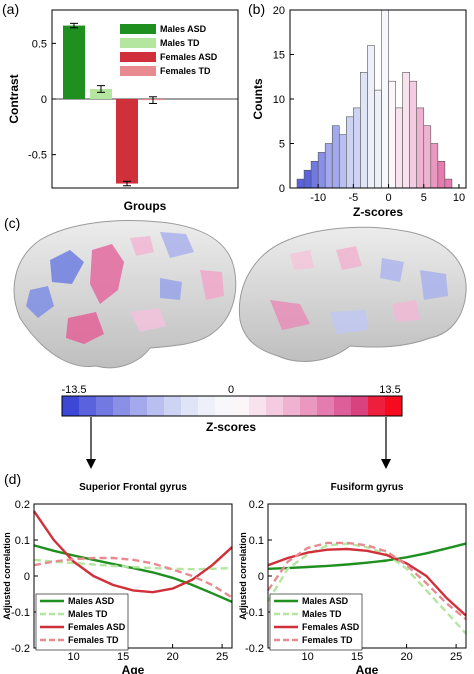 The image size is (474, 674). Describe the element at coordinates (282, 145) in the screenshot. I see `y-tick-label: 5` at that location.